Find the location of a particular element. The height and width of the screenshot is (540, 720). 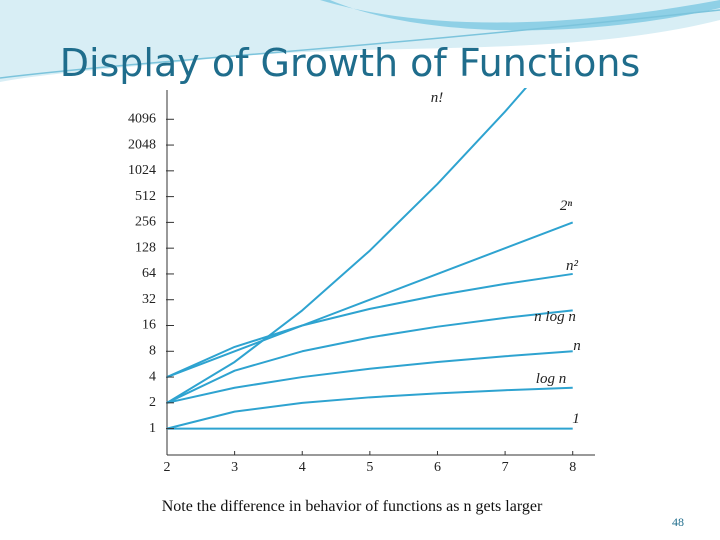

y-tick-label: 64 is located at coordinates (149, 273).